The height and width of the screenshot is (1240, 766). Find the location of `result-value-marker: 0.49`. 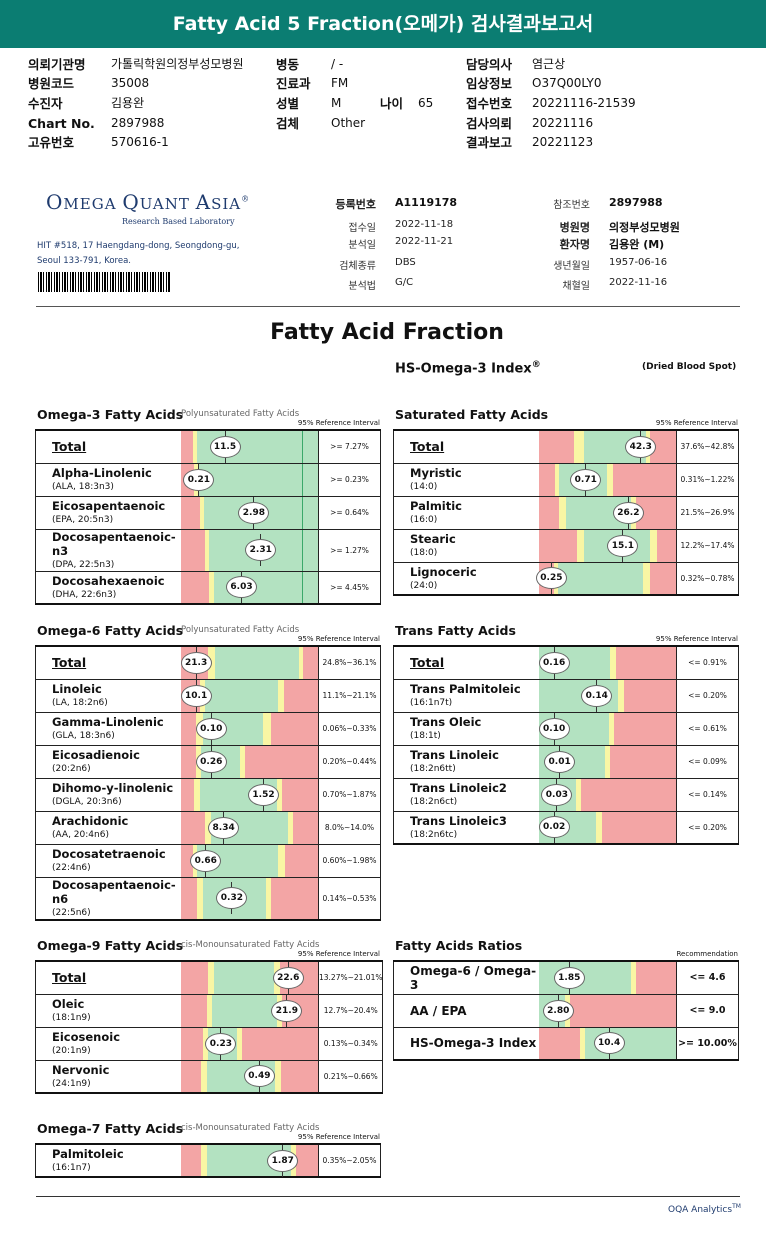

result-value-marker: 0.49 is located at coordinates (259, 1076).